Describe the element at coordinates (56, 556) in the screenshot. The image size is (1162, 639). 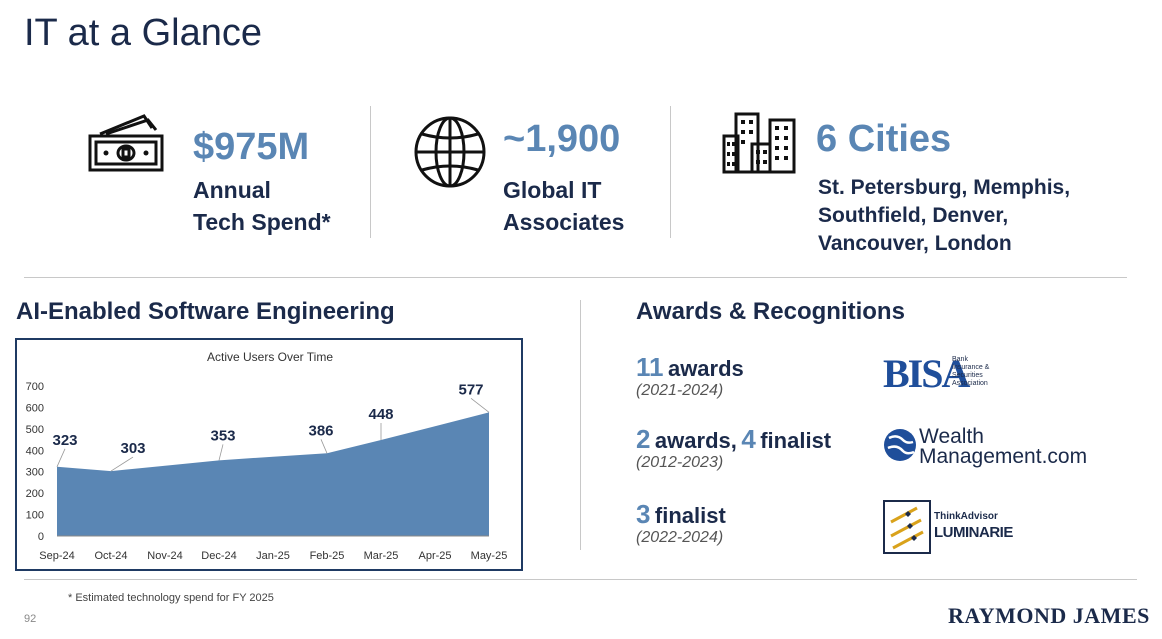
I see `x-tick-label: Sep-24` at that location.